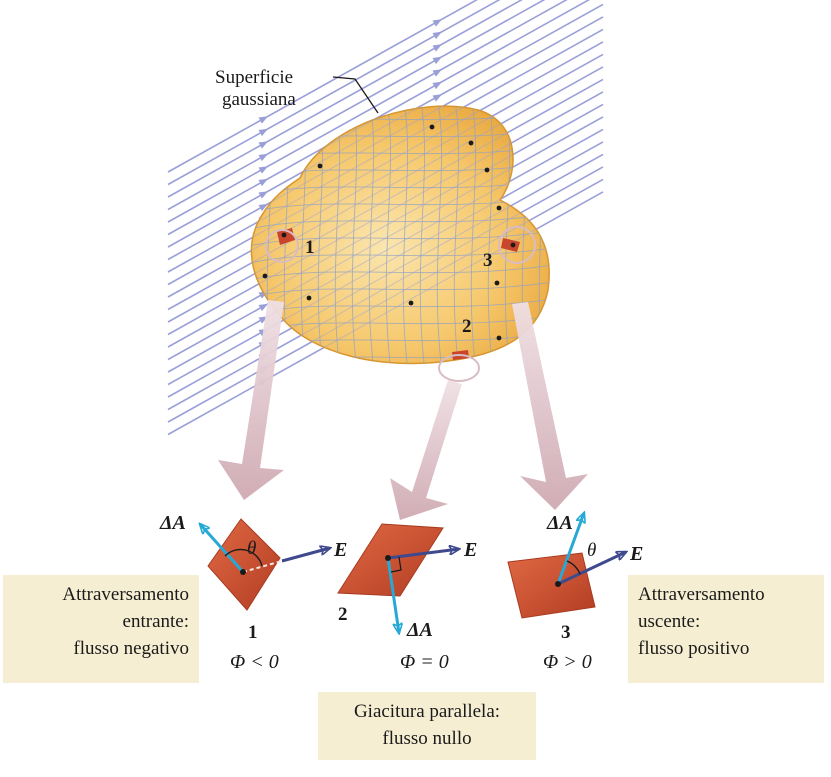 The image size is (831, 777). What do you see at coordinates (575, 592) in the screenshot?
I see `patch-detail-3: ΔA E θ 3 Φ > 0` at bounding box center [575, 592].